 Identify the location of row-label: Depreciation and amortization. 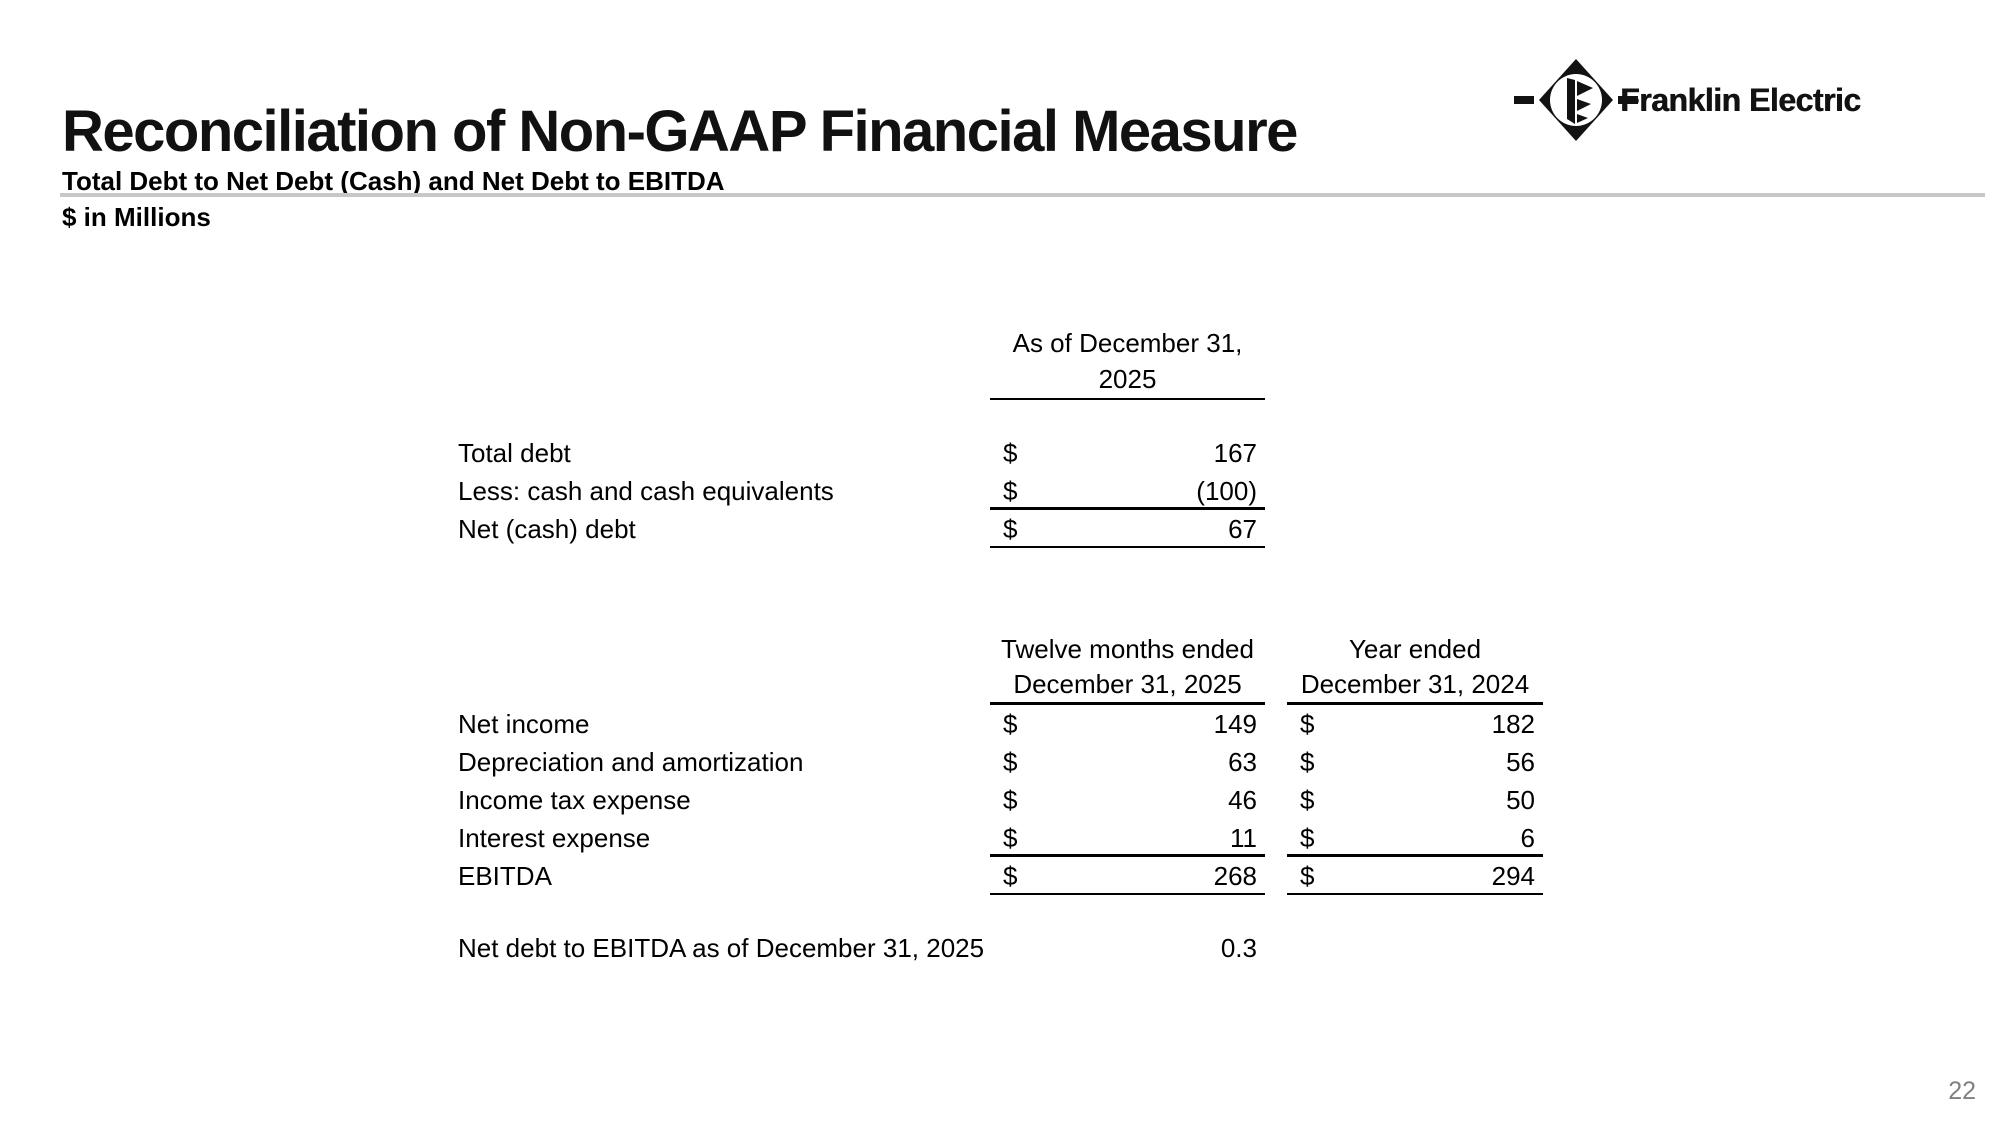
(631, 762).